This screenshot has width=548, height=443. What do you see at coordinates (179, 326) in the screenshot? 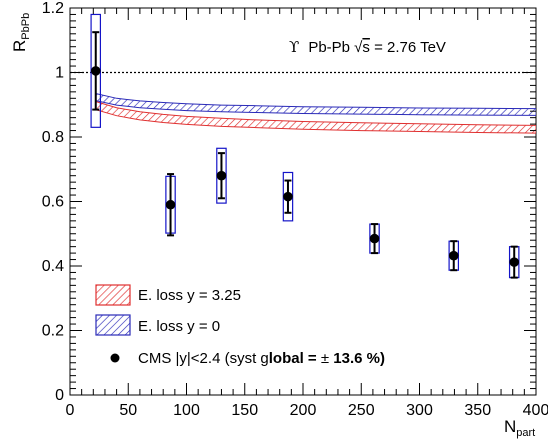
I see `legend-label-eloss-0: E. loss y = 0` at bounding box center [179, 326].